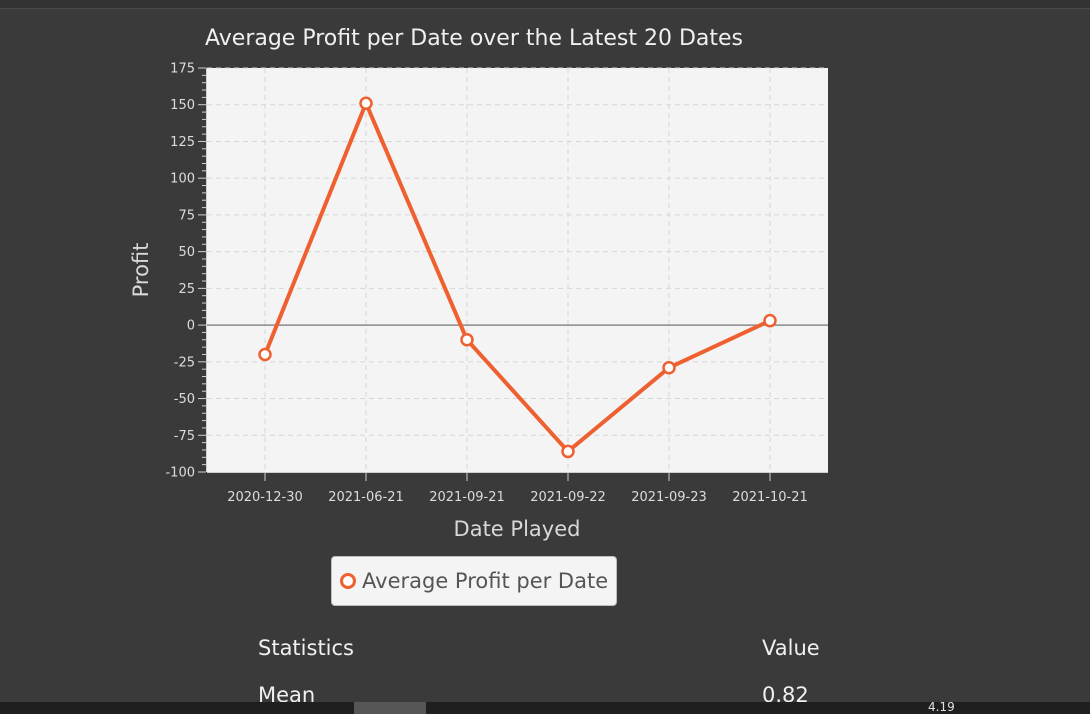 Image resolution: width=1090 pixels, height=714 pixels. Describe the element at coordinates (568, 497) in the screenshot. I see `x-tick-label: 2021-09-22` at that location.